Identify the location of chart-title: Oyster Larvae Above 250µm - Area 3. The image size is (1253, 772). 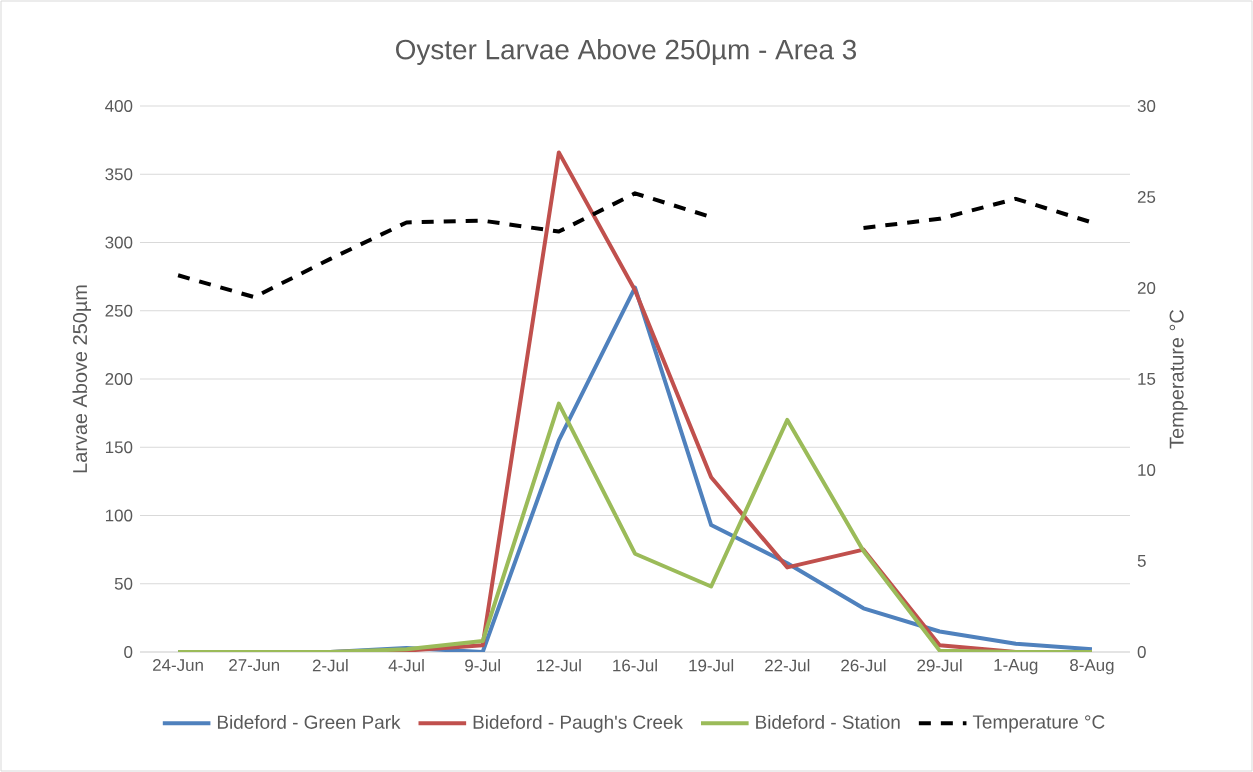
(626, 51).